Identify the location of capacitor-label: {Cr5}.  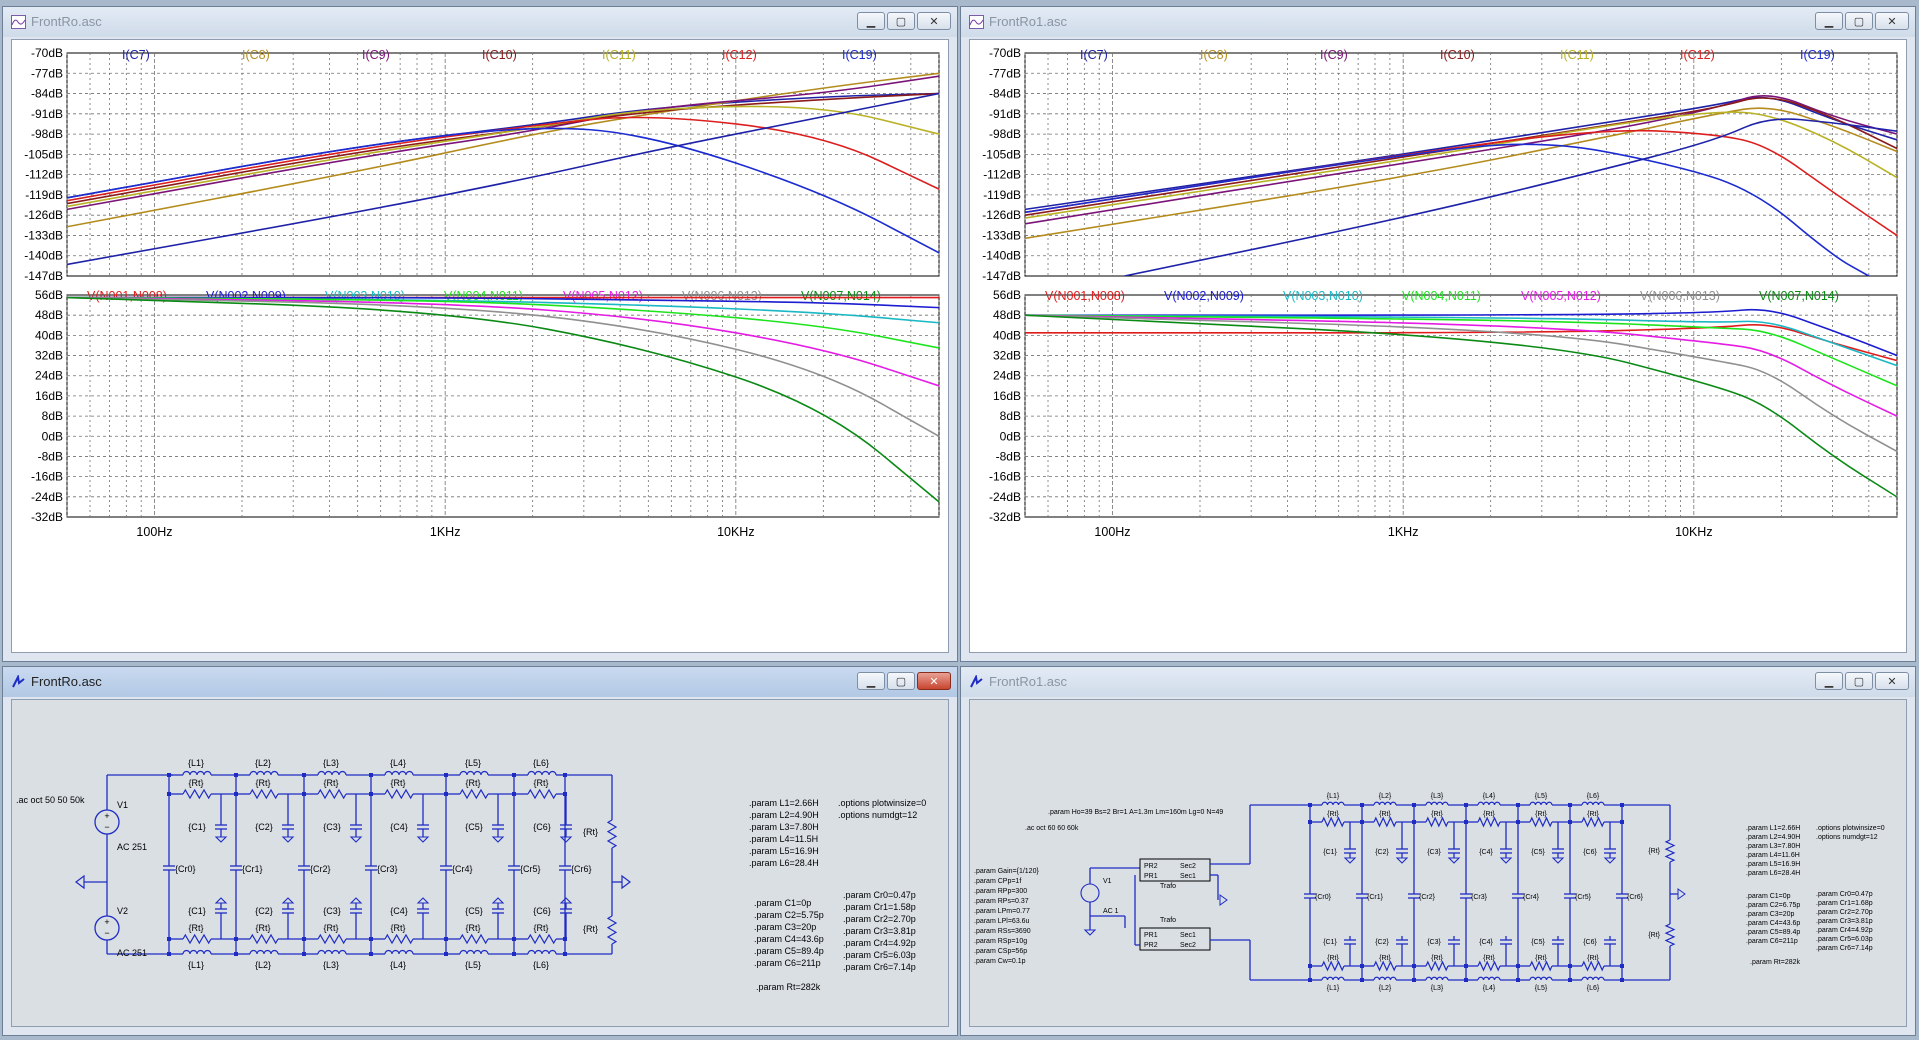
(530, 869).